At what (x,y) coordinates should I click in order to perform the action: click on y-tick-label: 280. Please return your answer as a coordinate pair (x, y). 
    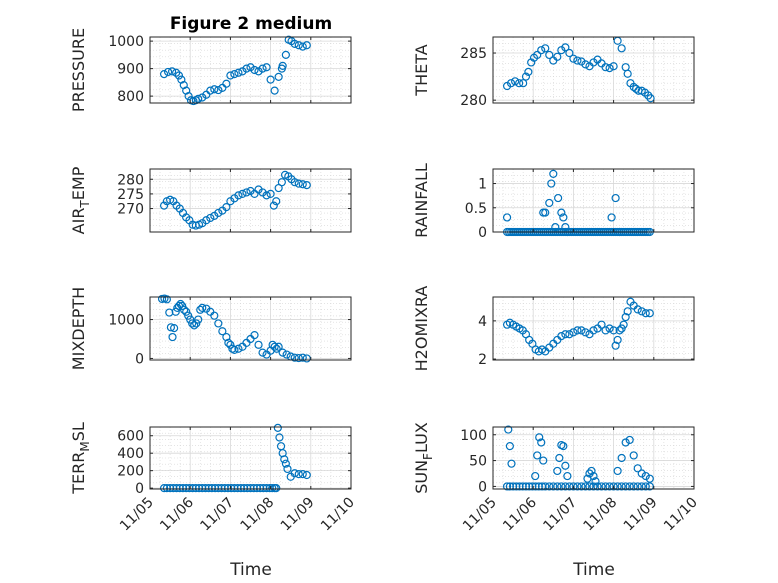
    Looking at the image, I should click on (130, 180).